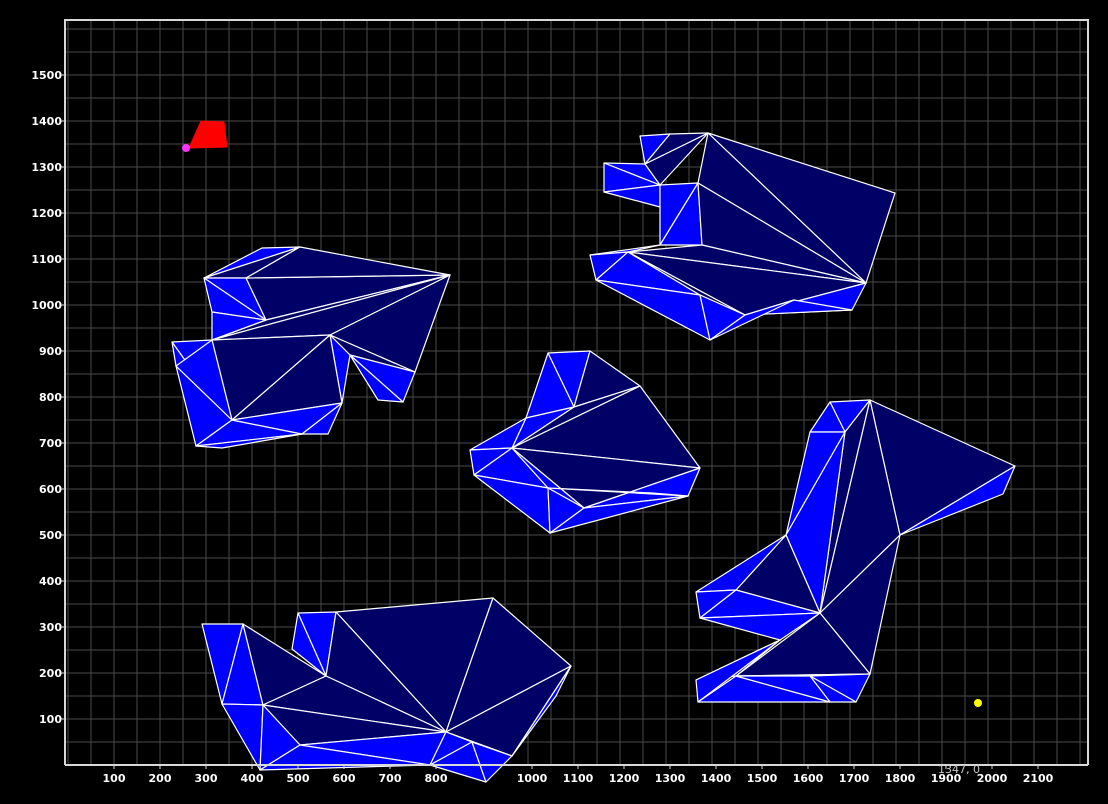 The height and width of the screenshot is (804, 1108). Describe the element at coordinates (344, 778) in the screenshot. I see `x-tick-label: 600` at that location.